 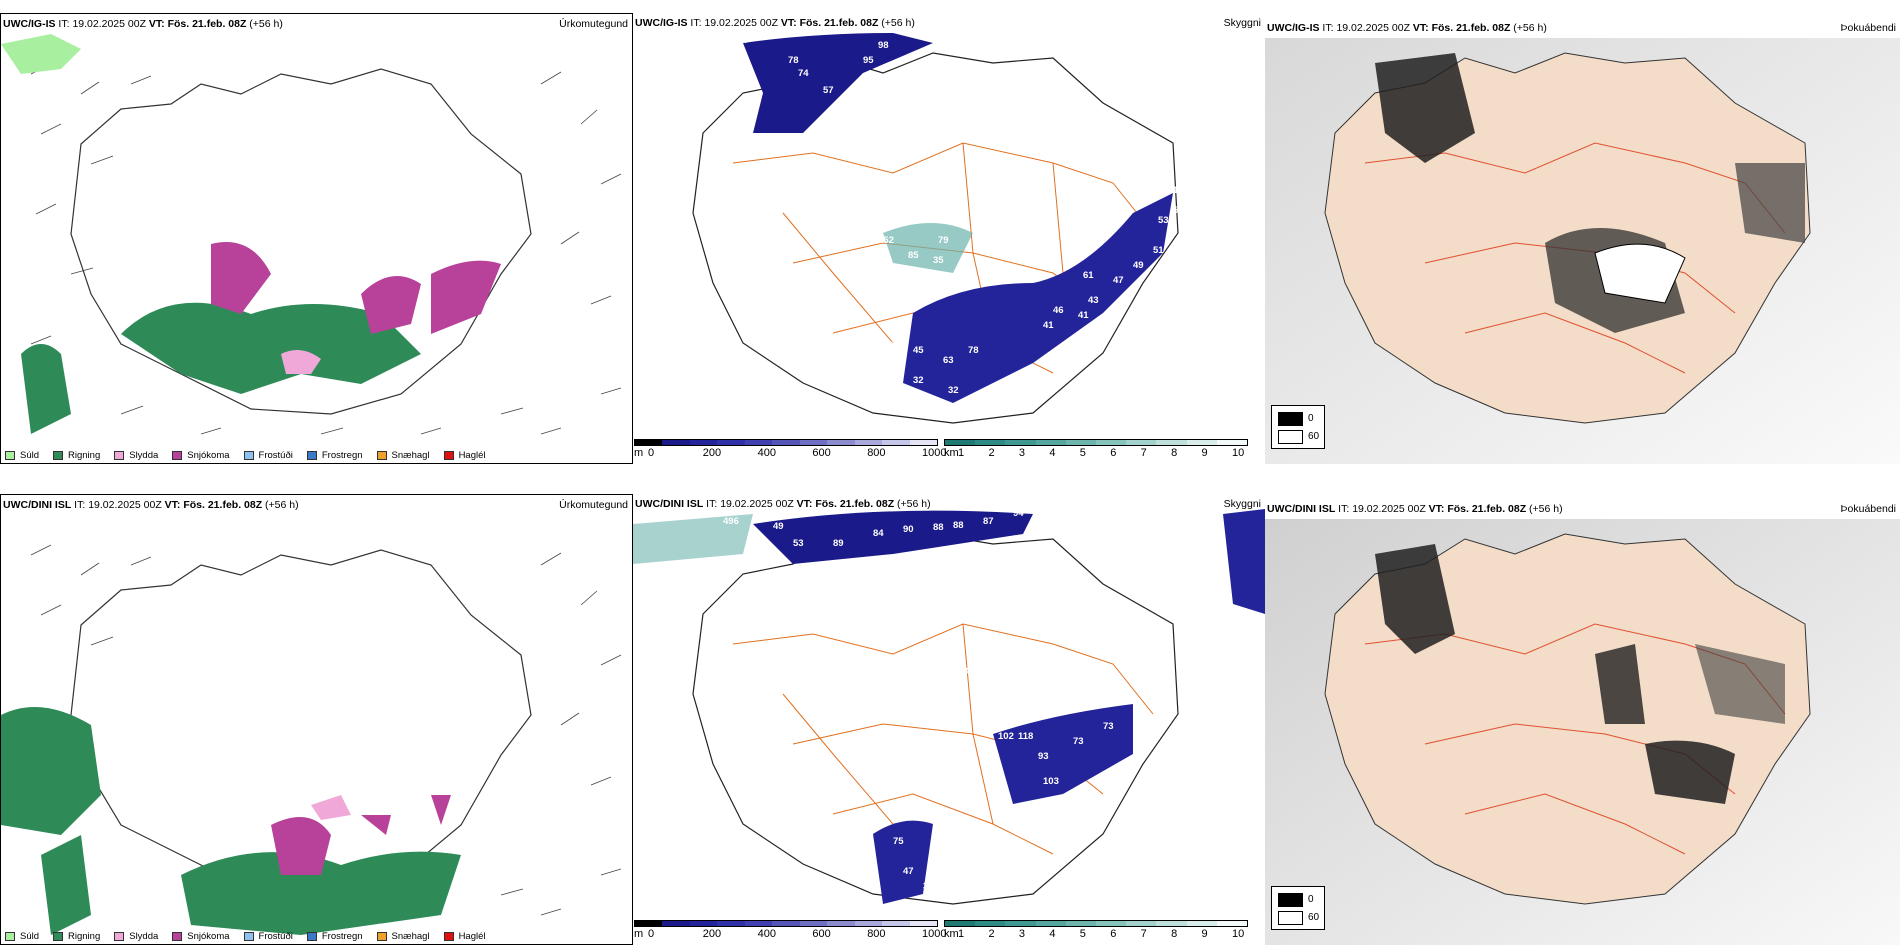 I want to click on snow-region, so click(x=356, y=288).